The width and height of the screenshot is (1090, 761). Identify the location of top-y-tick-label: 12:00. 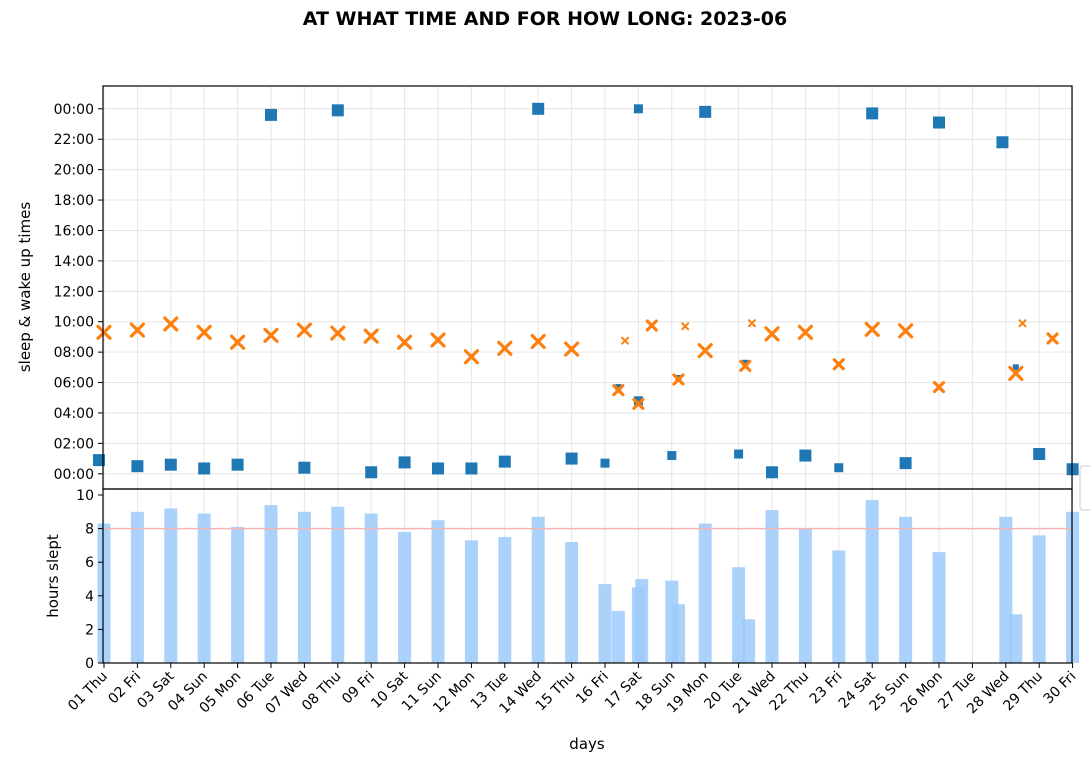
(74, 292).